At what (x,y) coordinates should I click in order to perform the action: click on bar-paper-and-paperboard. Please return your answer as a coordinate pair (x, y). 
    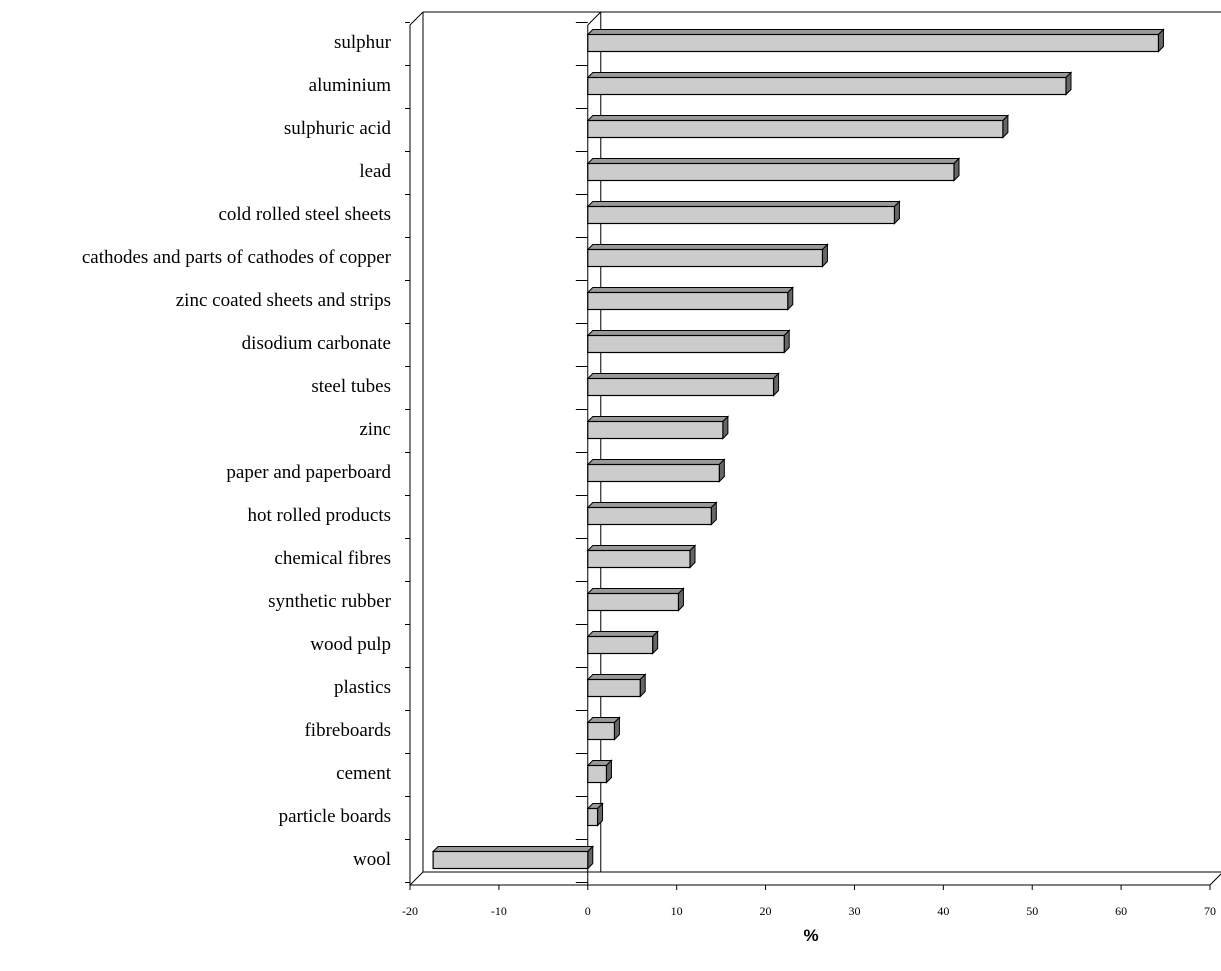
    Looking at the image, I should click on (656, 470).